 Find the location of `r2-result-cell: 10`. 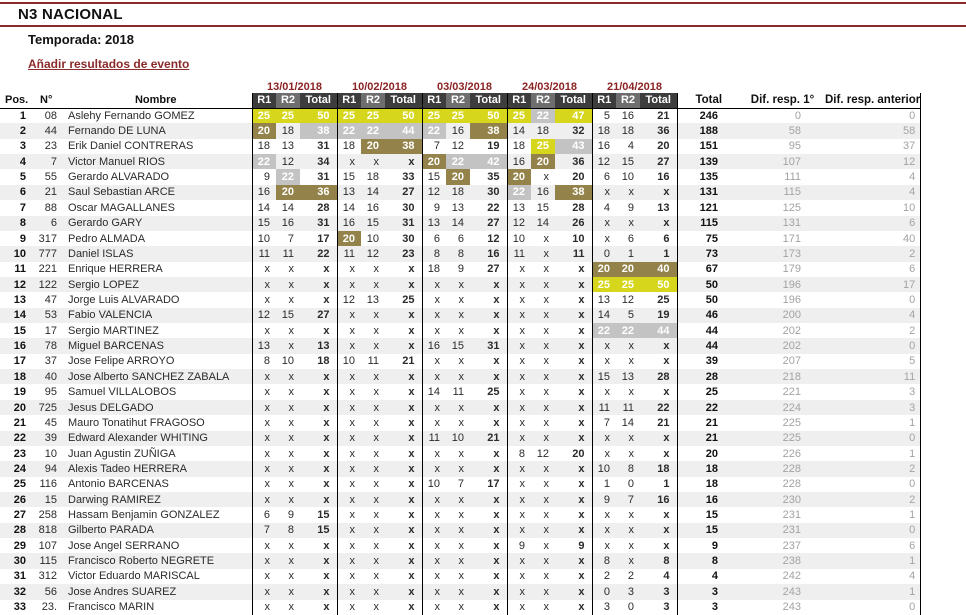

r2-result-cell: 10 is located at coordinates (457, 438).